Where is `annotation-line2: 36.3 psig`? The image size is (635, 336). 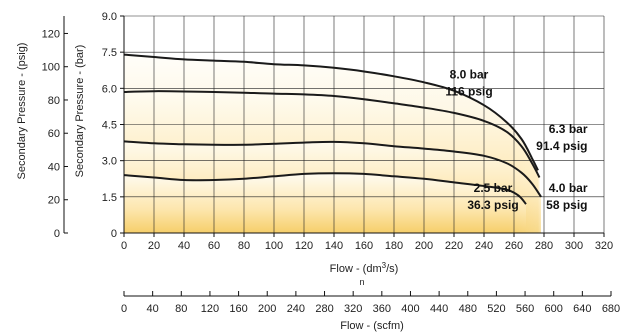 annotation-line2: 36.3 psig is located at coordinates (492, 205).